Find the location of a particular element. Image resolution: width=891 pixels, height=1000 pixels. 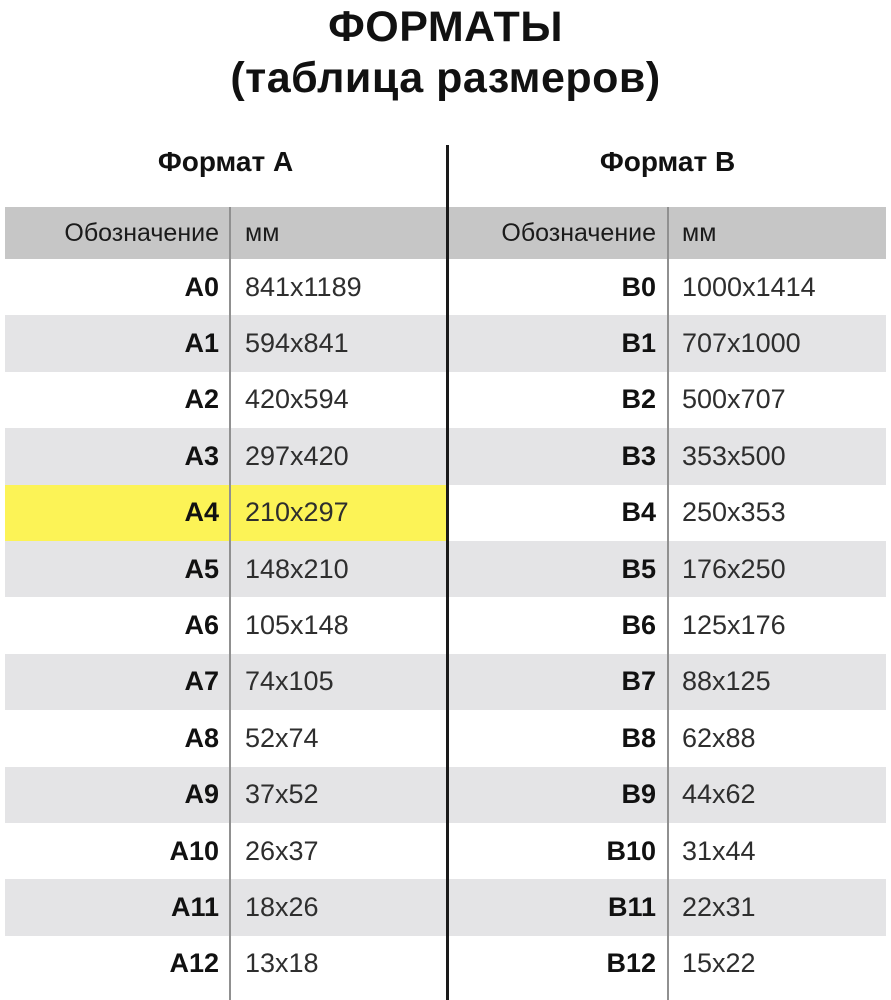

section-title-format-b: Формат В is located at coordinates (667, 161).